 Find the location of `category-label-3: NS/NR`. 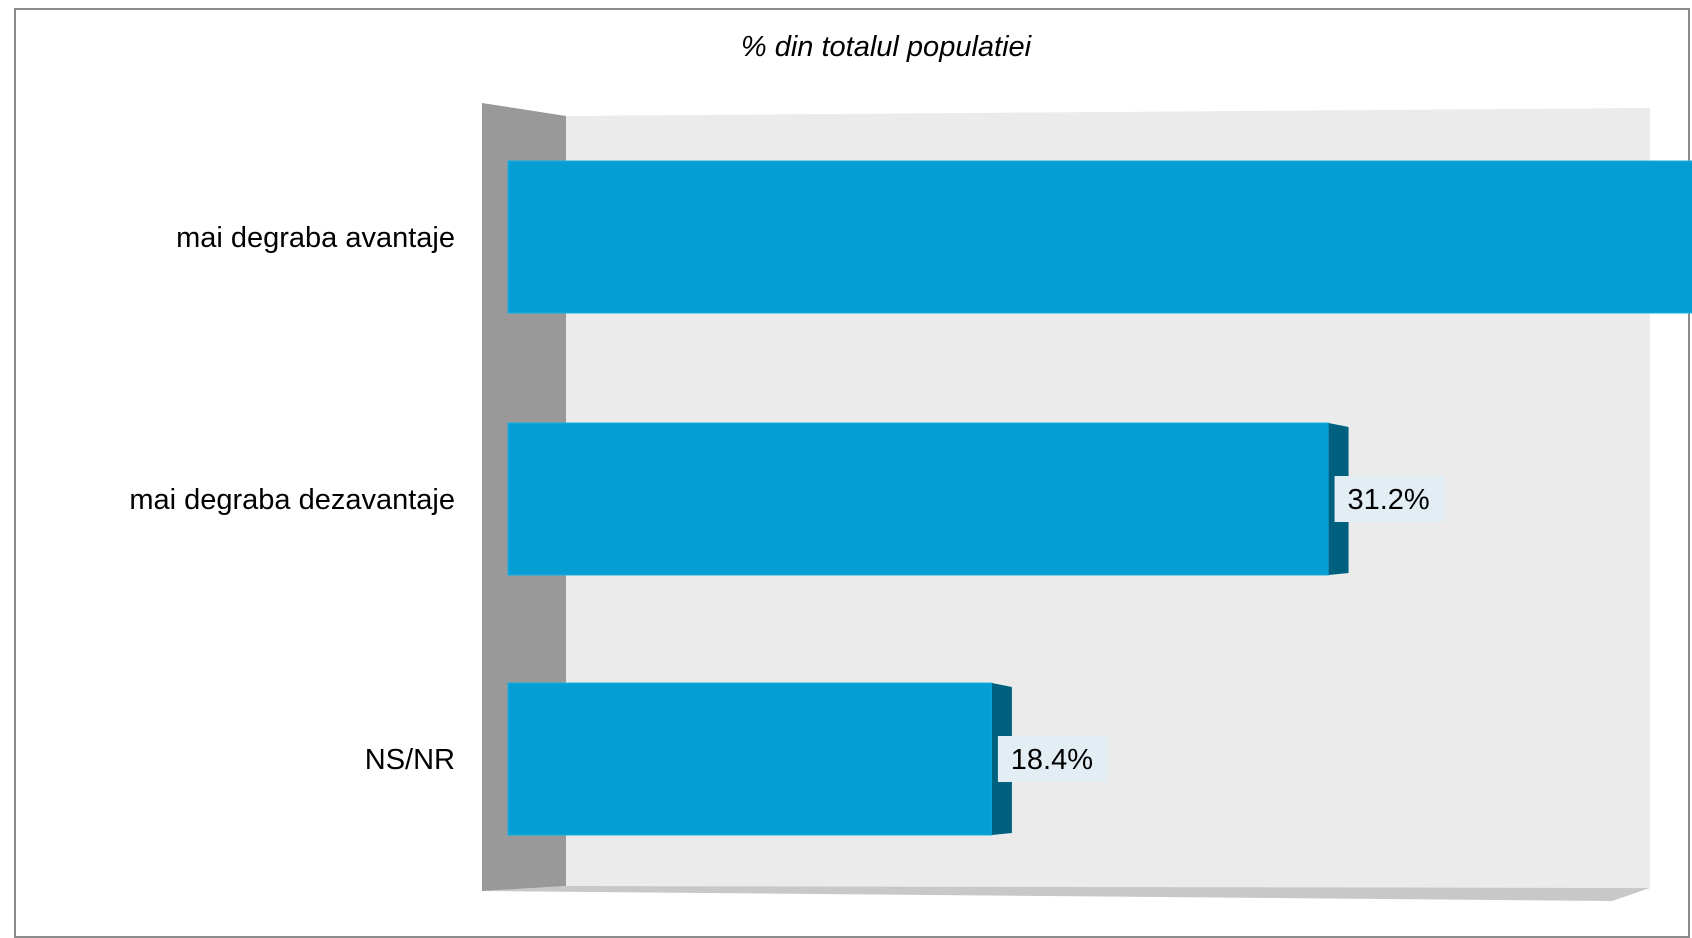

category-label-3: NS/NR is located at coordinates (410, 760).